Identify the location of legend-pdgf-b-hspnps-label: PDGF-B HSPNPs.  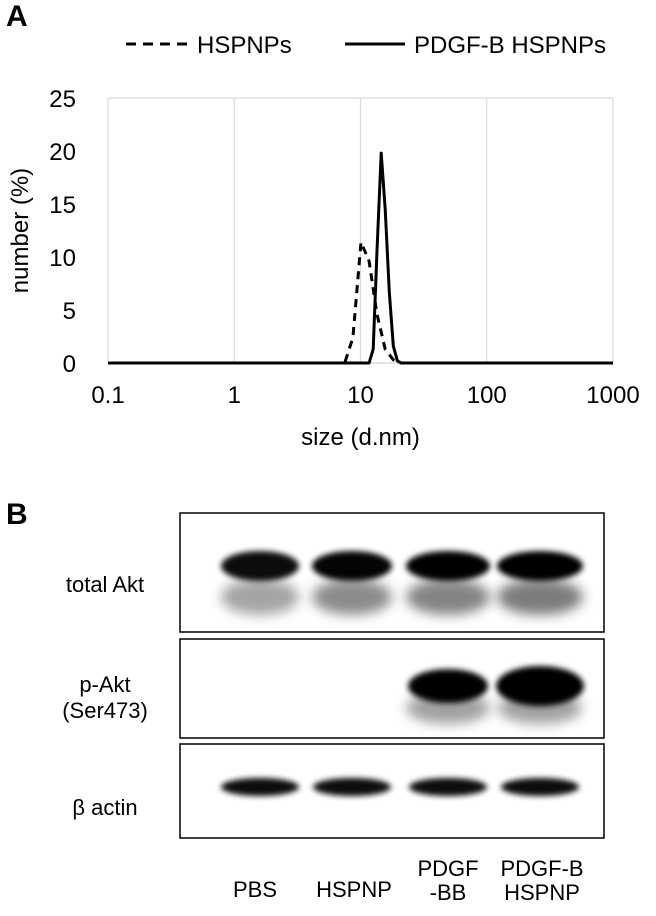
(510, 45).